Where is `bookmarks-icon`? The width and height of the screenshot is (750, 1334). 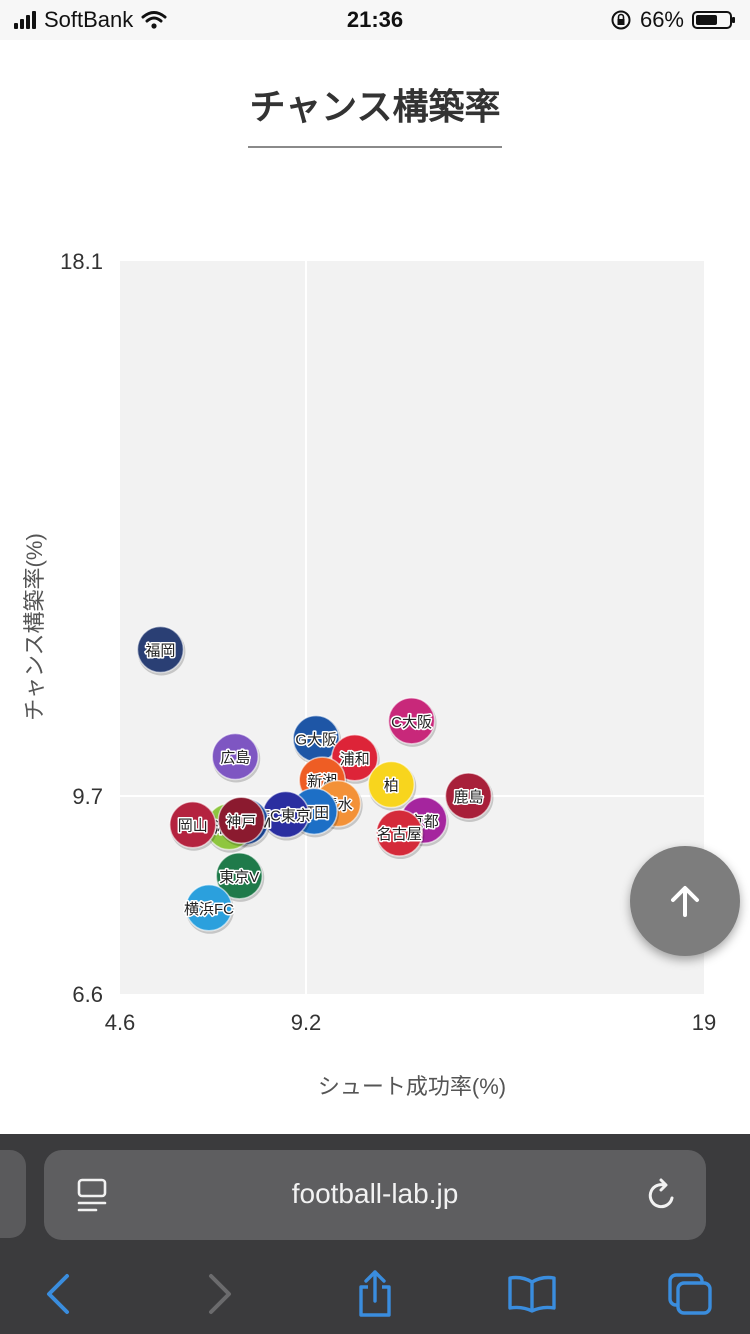
bookmarks-icon is located at coordinates (532, 1294).